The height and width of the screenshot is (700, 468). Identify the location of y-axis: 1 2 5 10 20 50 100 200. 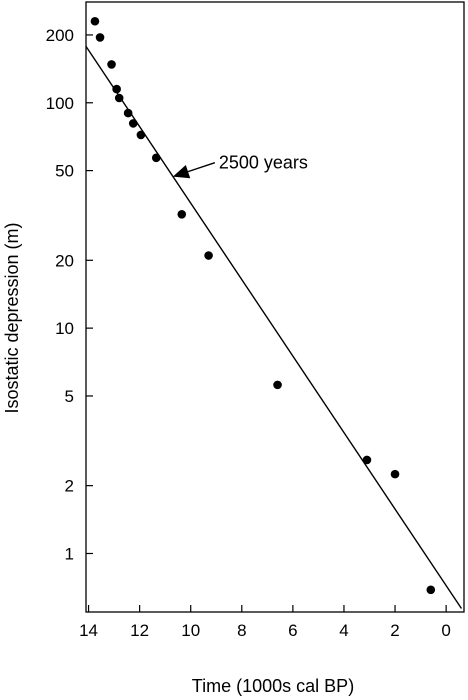
(69, 294).